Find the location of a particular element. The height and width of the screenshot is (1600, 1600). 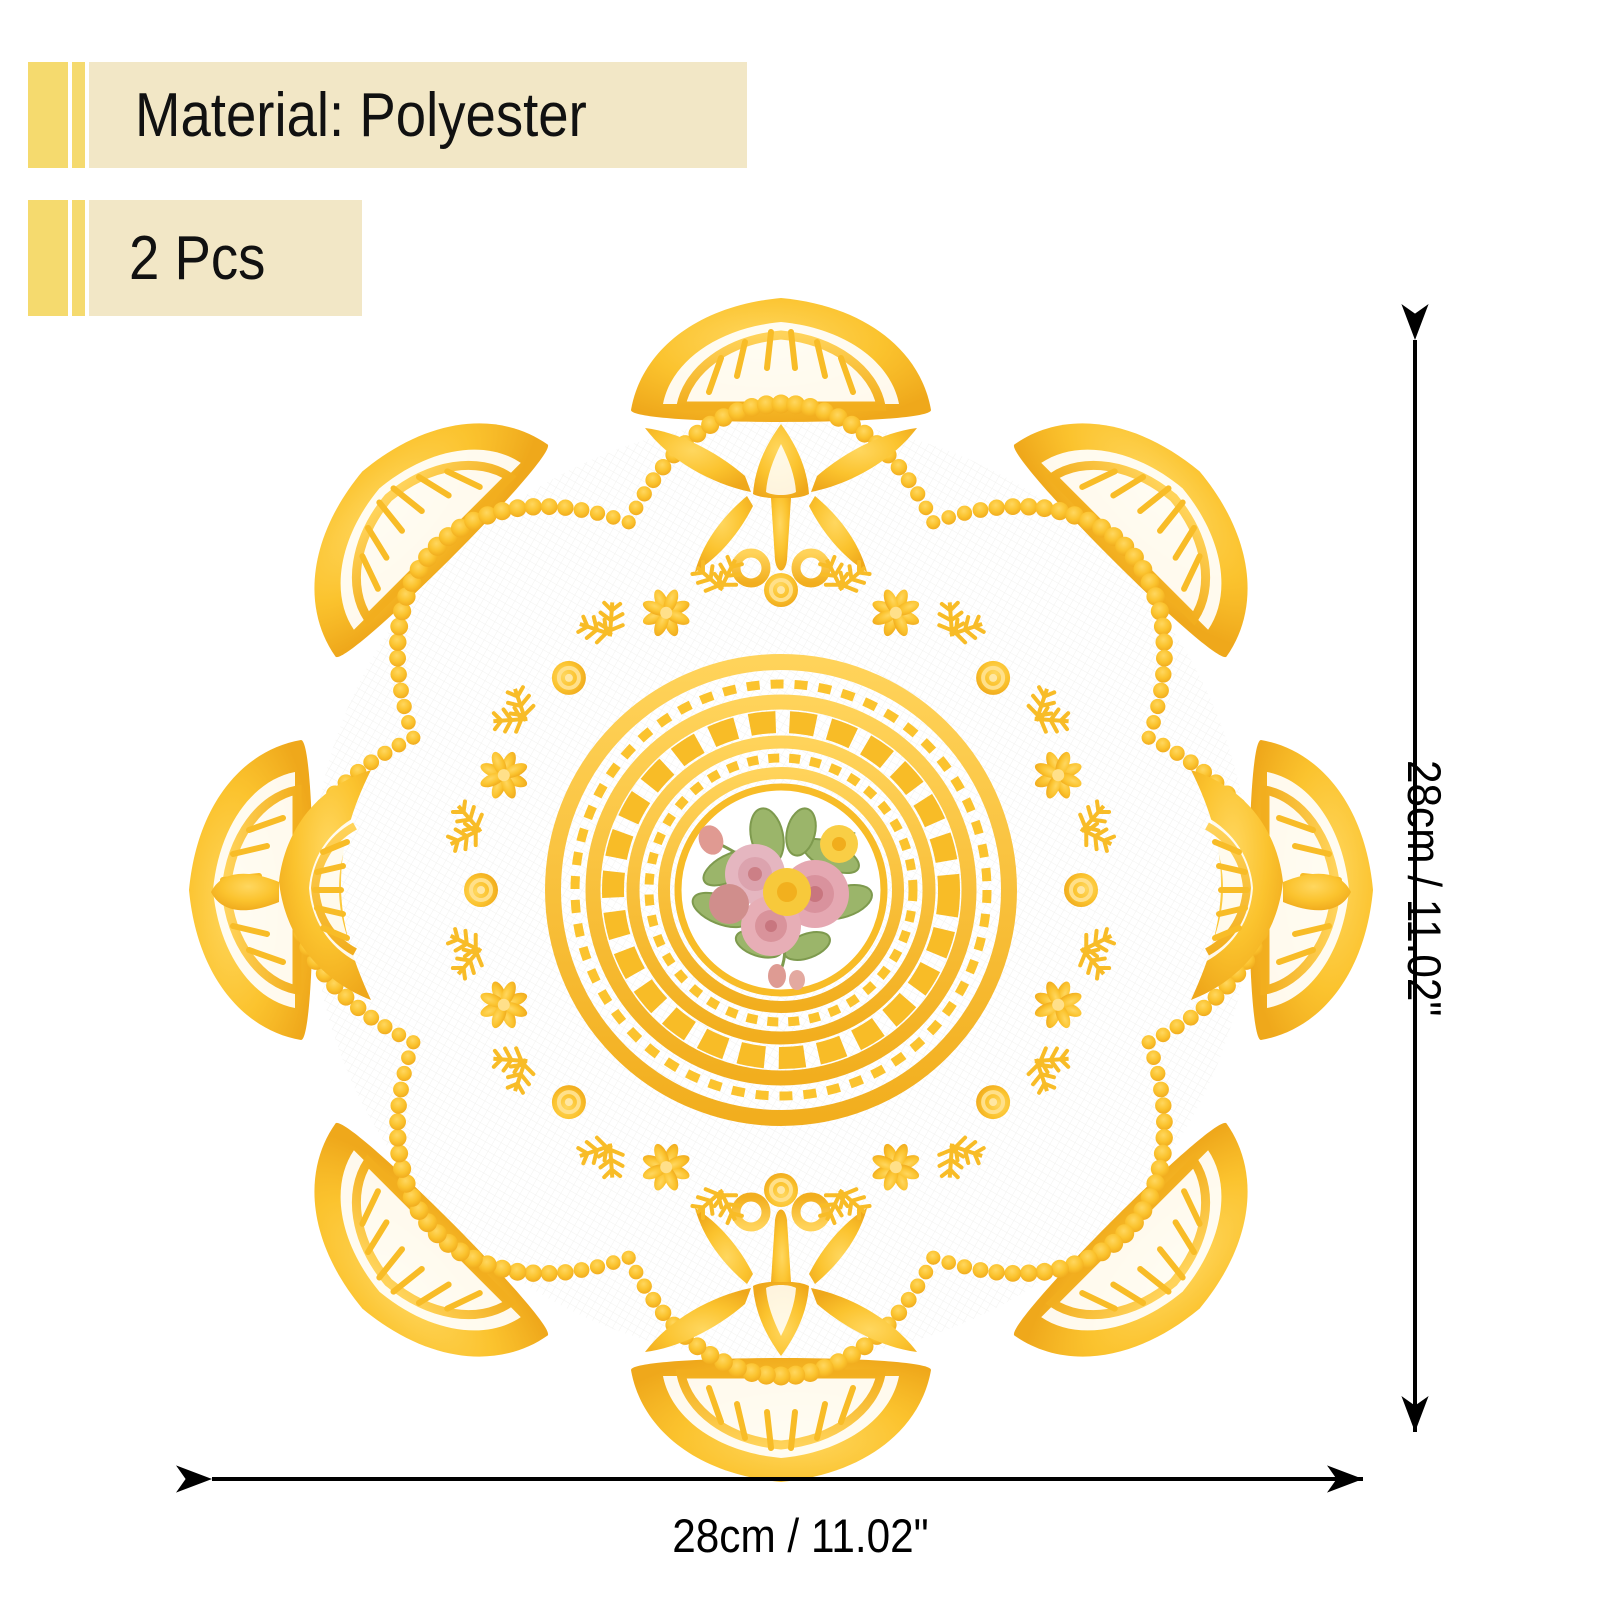

badge-material: Material: Polyester is located at coordinates (387, 115).